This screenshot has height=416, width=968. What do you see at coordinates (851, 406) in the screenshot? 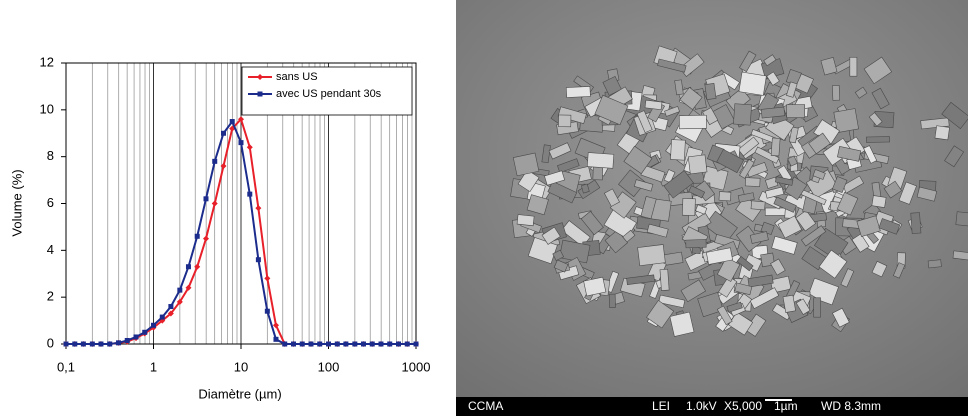
I see `info-text: WD 8.3mm` at bounding box center [851, 406].